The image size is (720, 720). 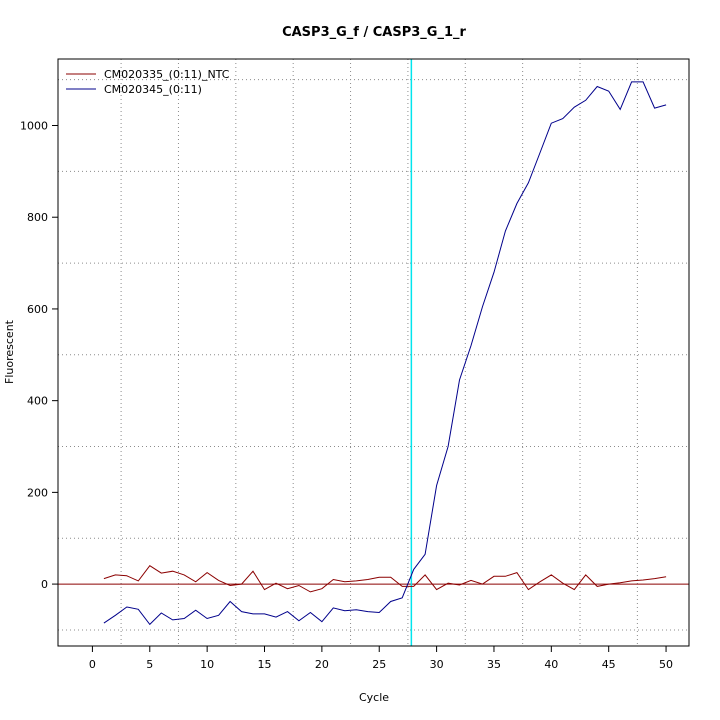 I want to click on x-axis: 0 5 10 15 20 25 30 35 40 45 50, so click(x=381, y=658).